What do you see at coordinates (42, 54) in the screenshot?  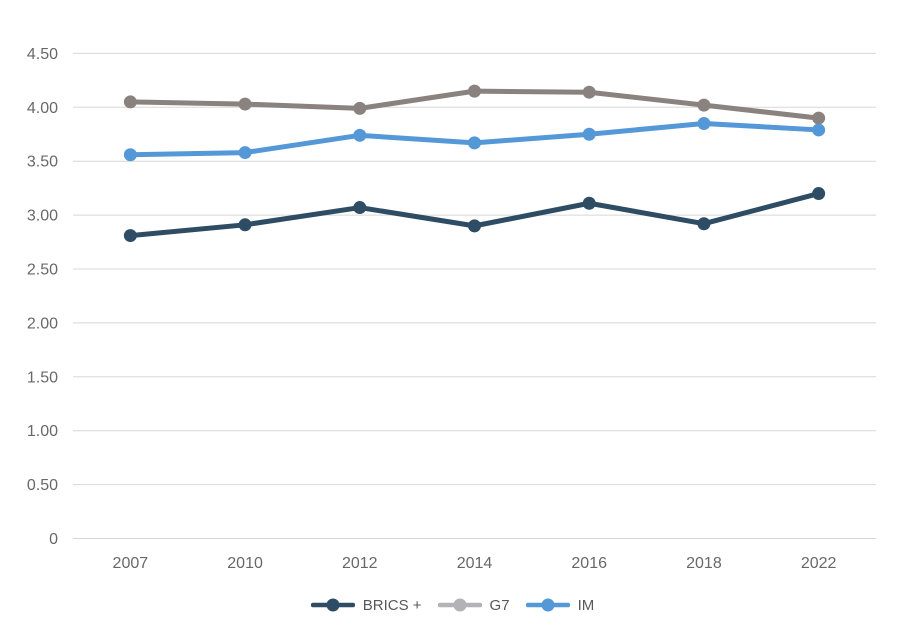 I see `y-tick-label: 4.50` at bounding box center [42, 54].